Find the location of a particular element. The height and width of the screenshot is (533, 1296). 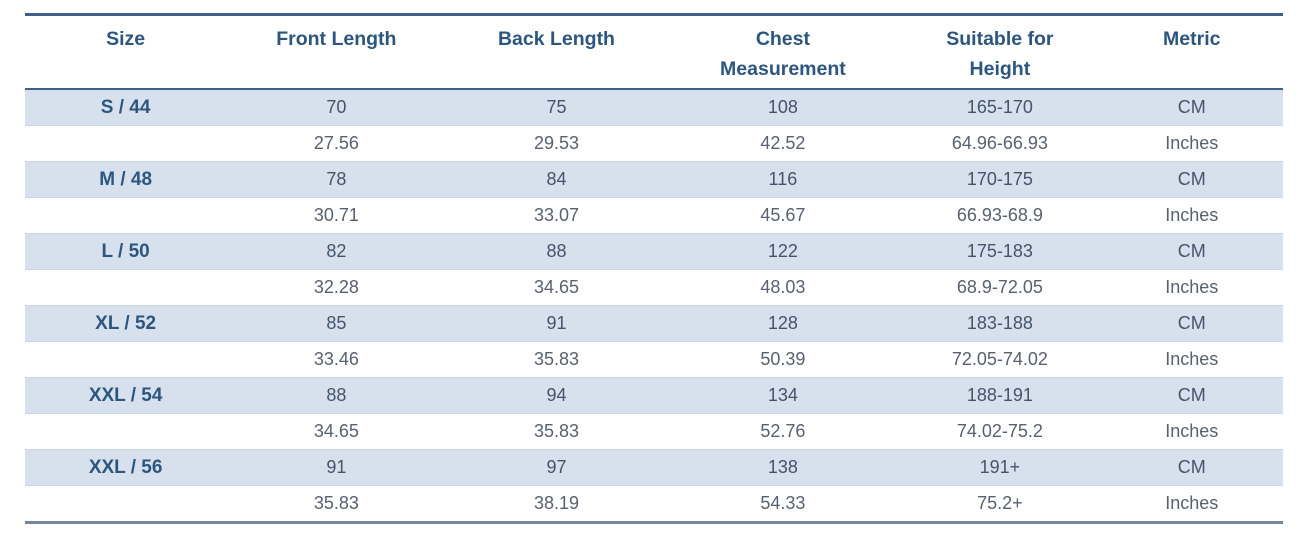

cell-chest-measurement: 116 is located at coordinates (783, 180).